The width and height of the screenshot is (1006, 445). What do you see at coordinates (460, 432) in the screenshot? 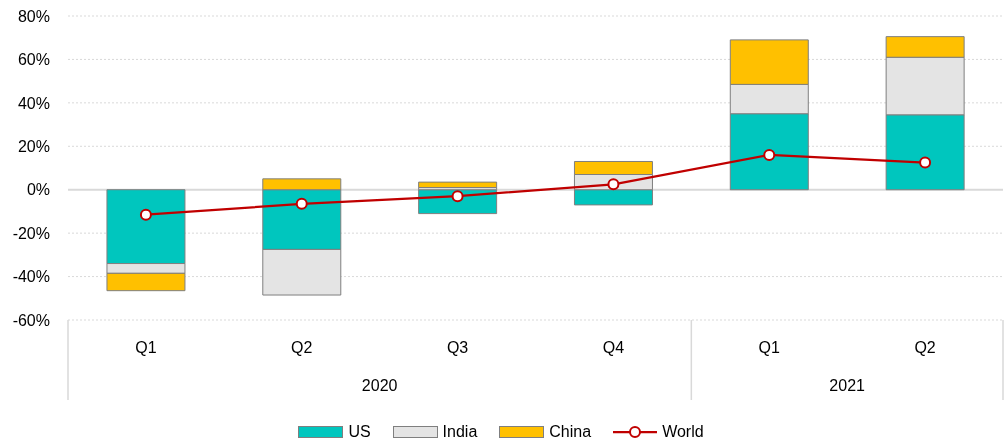
I see `legend-label: India` at bounding box center [460, 432].